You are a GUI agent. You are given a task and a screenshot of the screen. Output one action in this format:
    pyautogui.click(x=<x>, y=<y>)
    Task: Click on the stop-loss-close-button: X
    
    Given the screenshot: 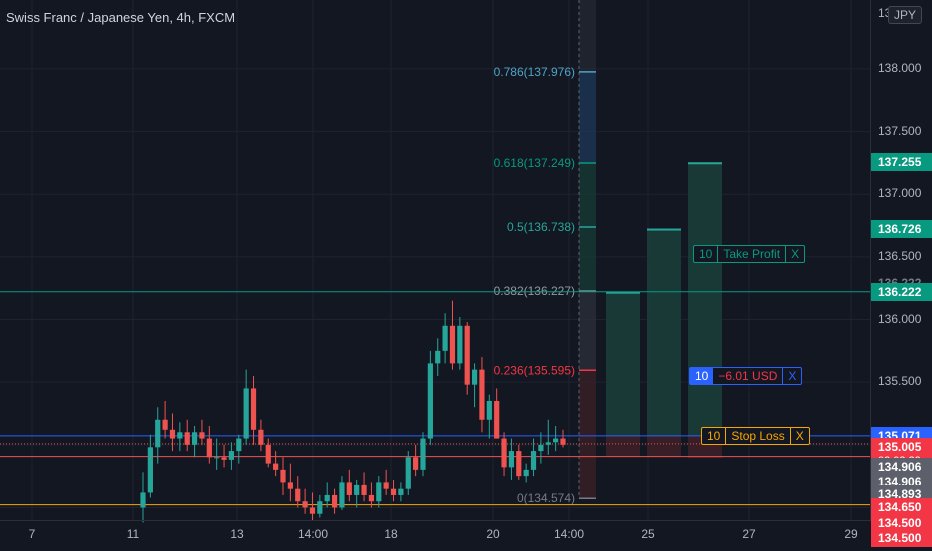 What is the action you would take?
    pyautogui.click(x=799, y=436)
    